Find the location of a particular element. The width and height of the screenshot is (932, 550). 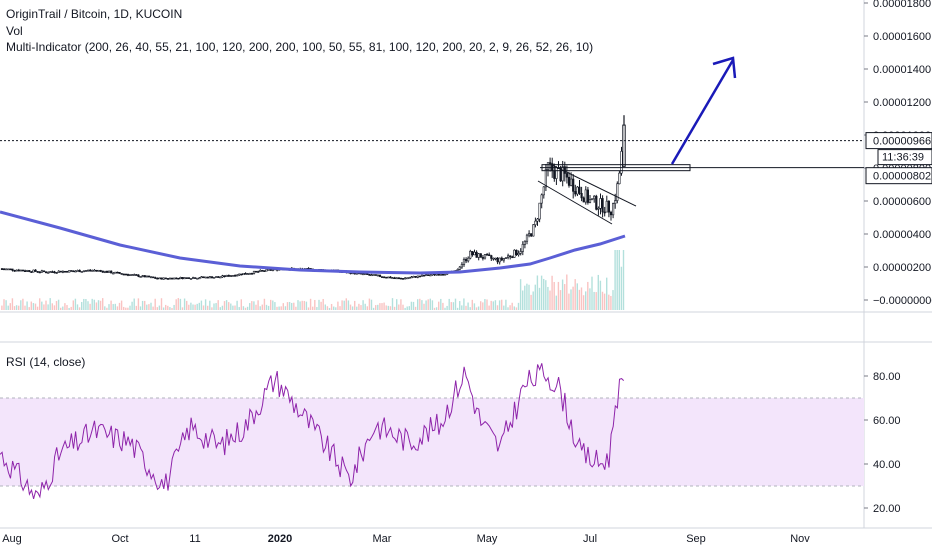

rsi-tick-label: 40.00 is located at coordinates (887, 465).